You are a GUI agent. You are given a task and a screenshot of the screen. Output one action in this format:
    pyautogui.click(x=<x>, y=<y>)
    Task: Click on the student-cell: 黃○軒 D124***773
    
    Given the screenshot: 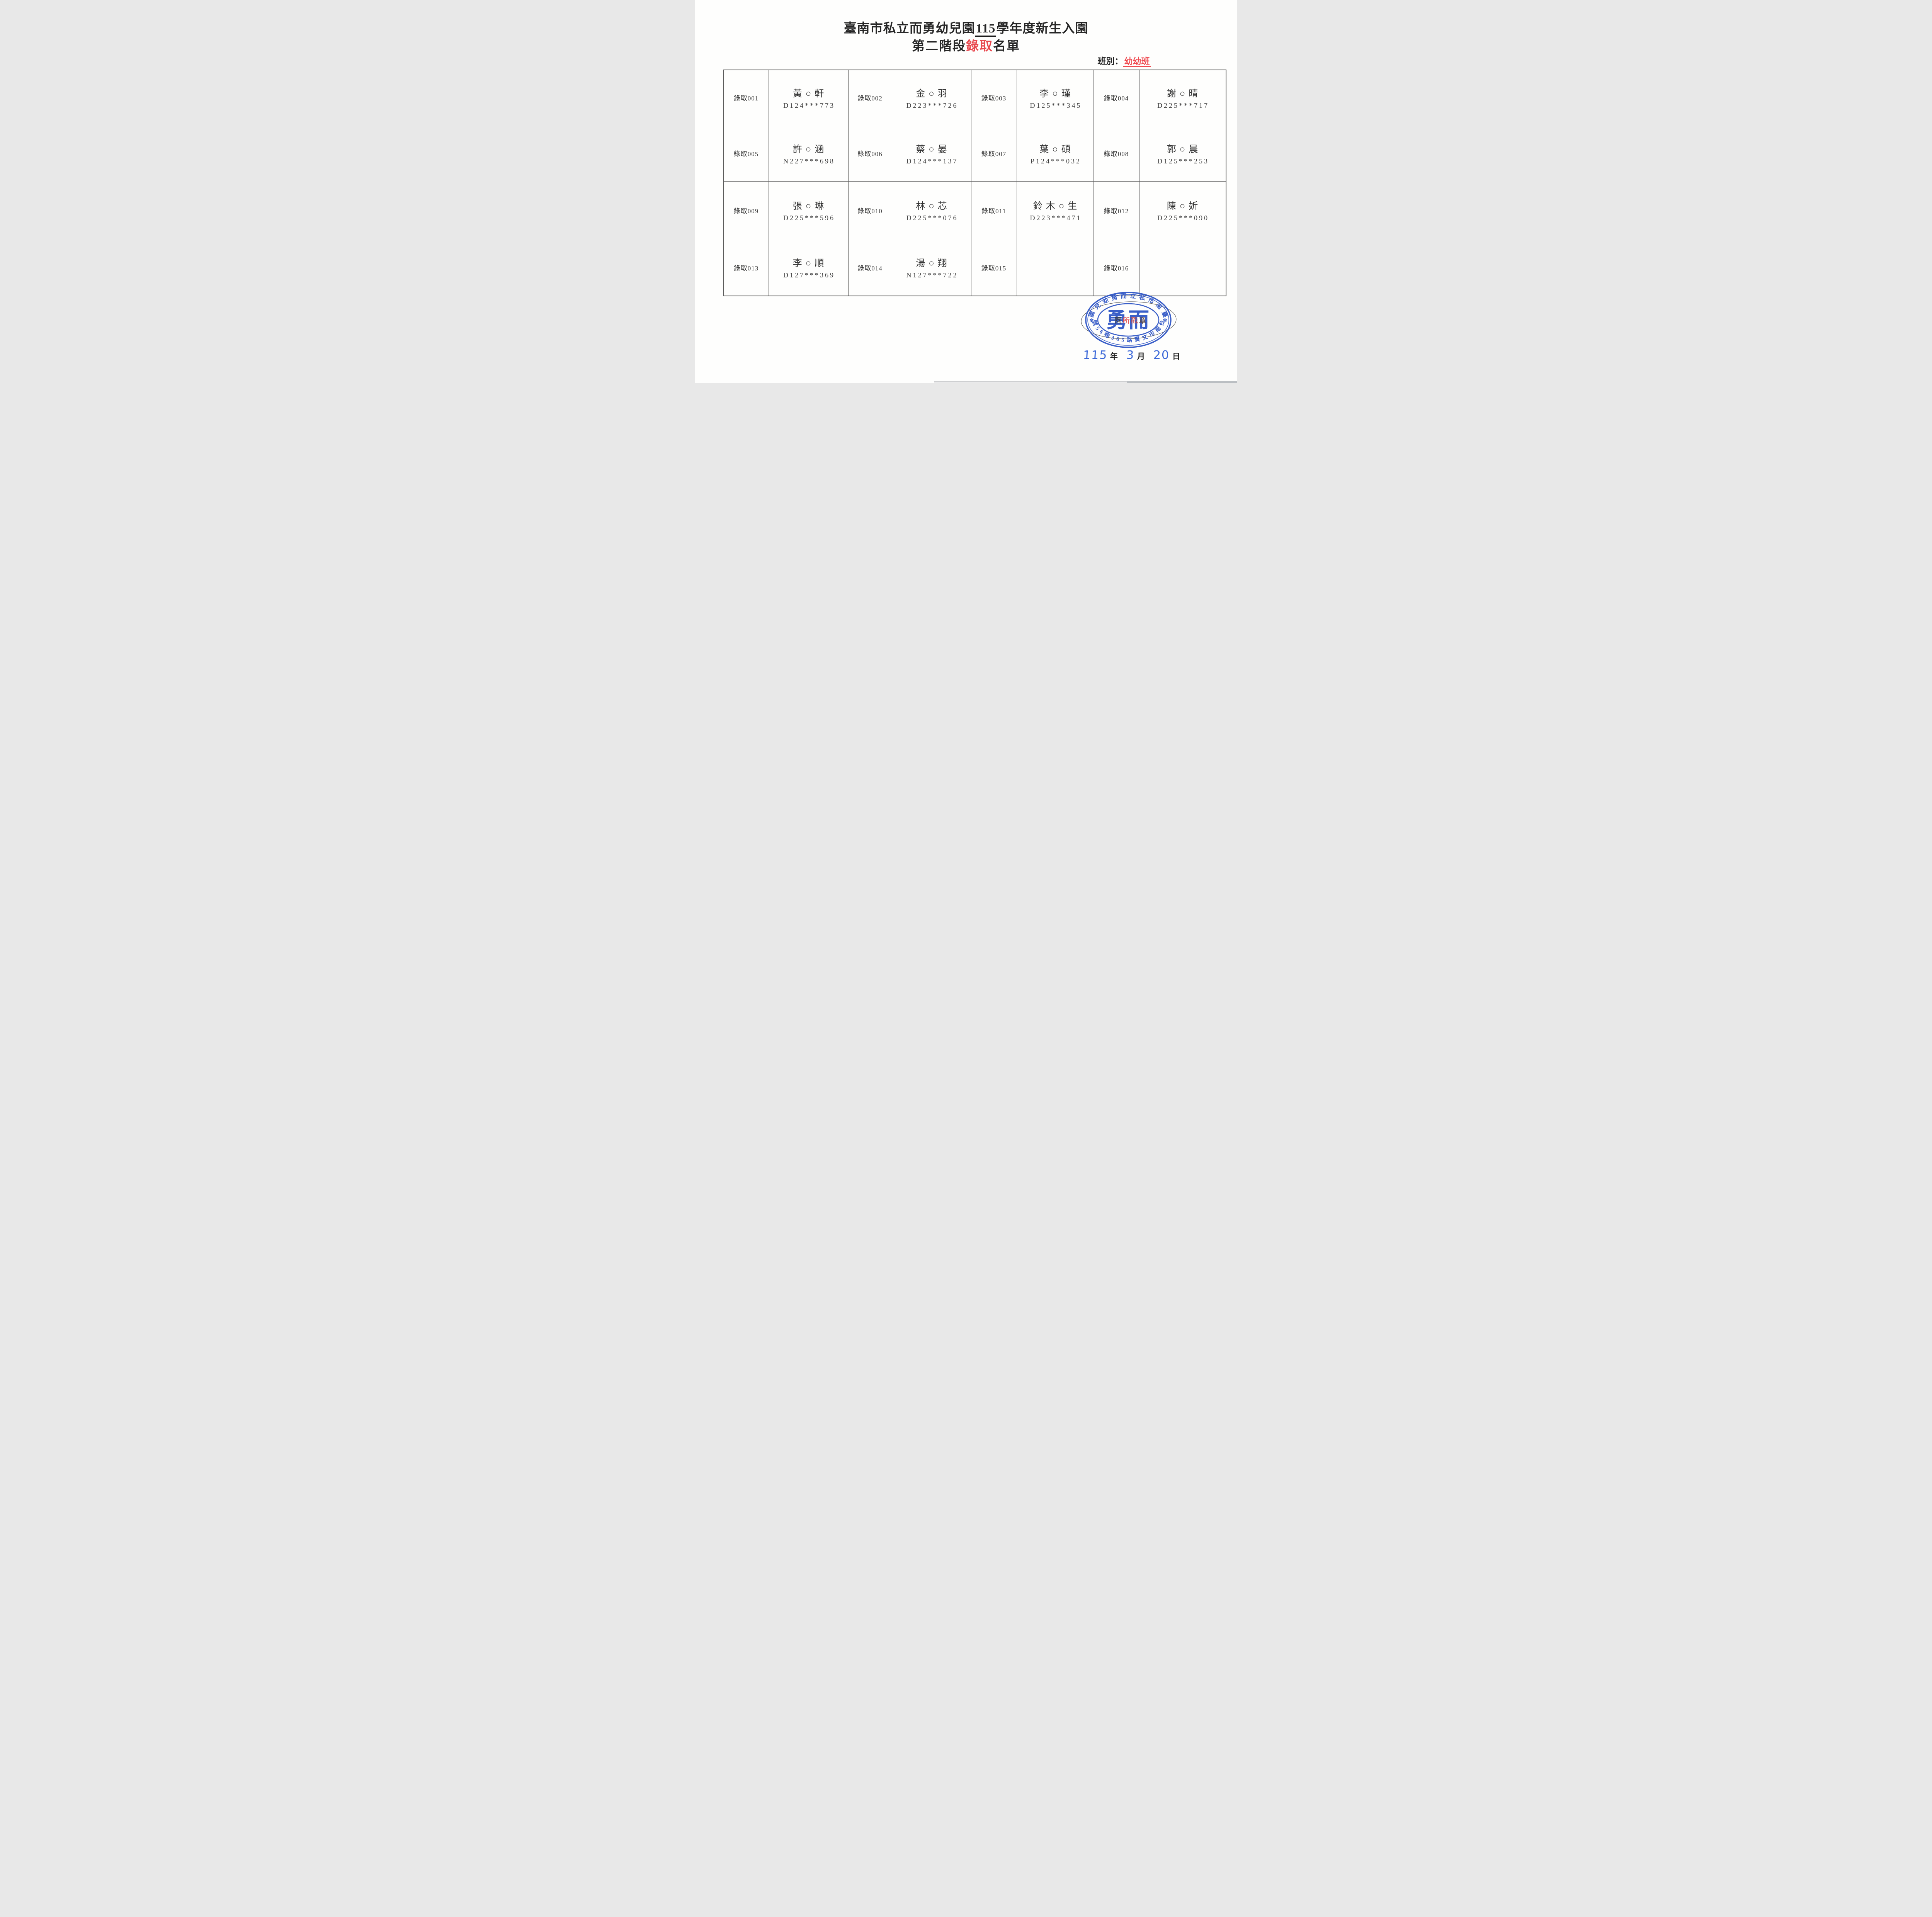 What is the action you would take?
    pyautogui.click(x=809, y=98)
    